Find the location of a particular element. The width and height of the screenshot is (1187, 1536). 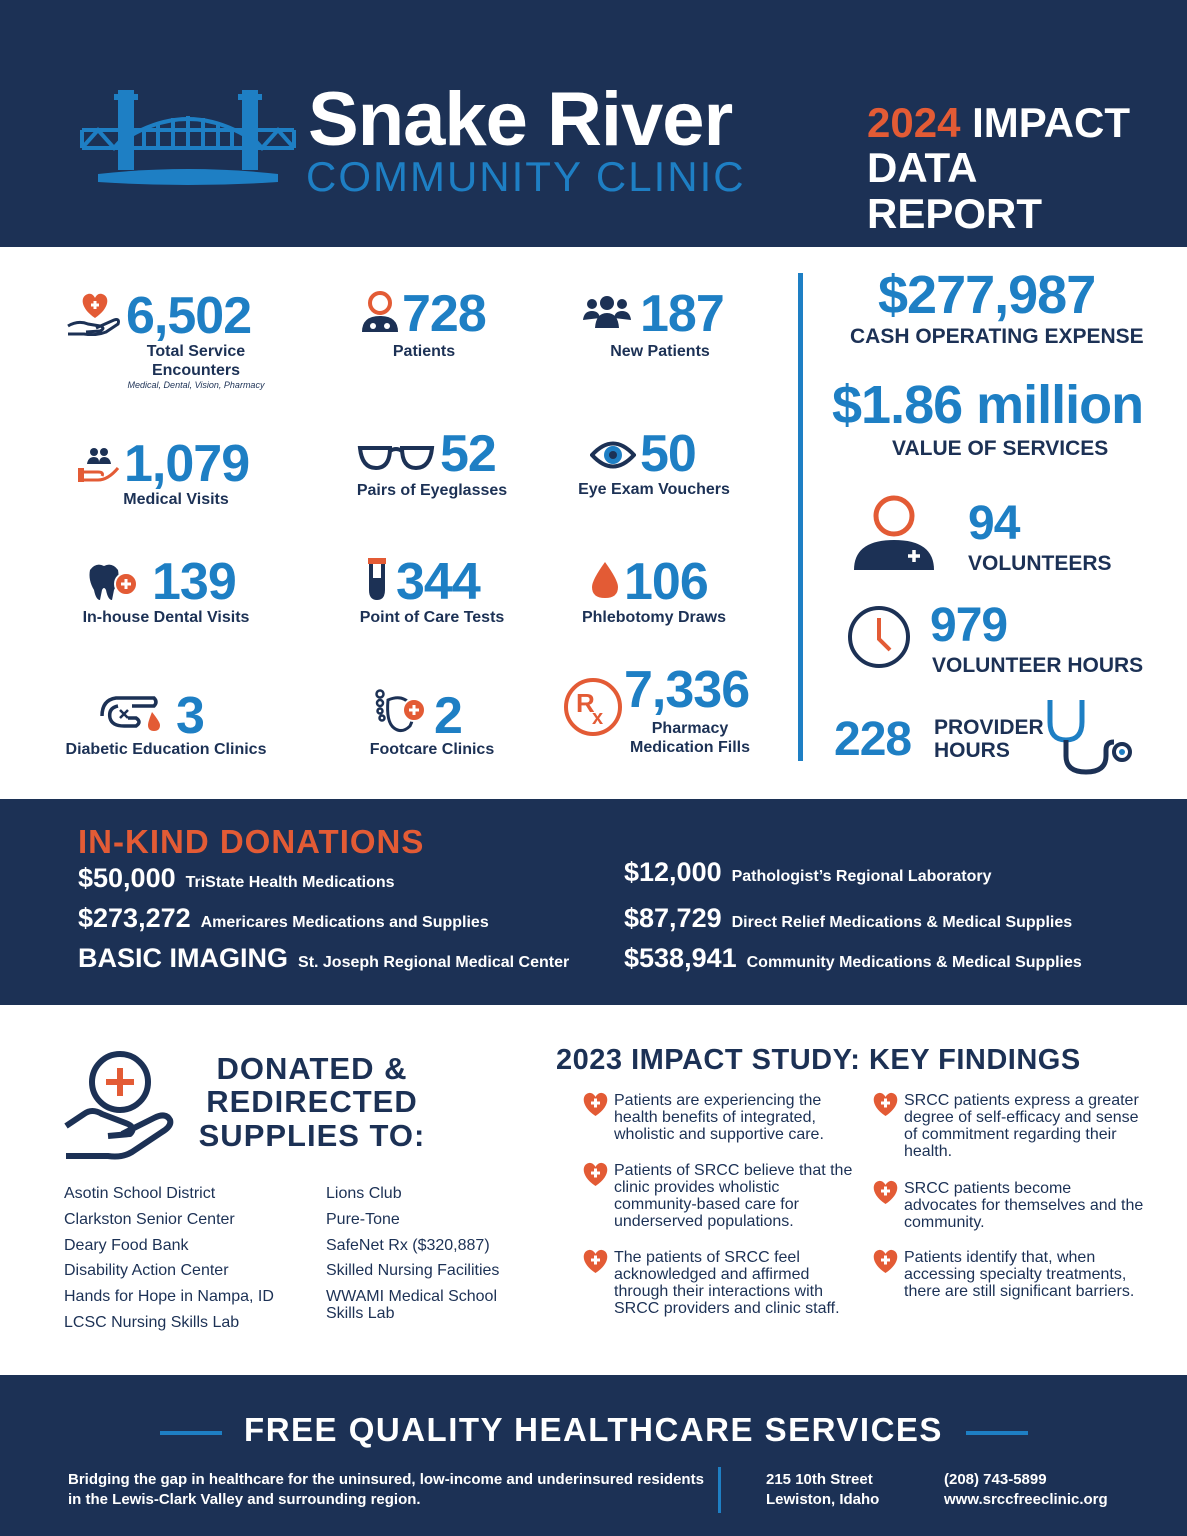

vertical-divider is located at coordinates (800, 517).